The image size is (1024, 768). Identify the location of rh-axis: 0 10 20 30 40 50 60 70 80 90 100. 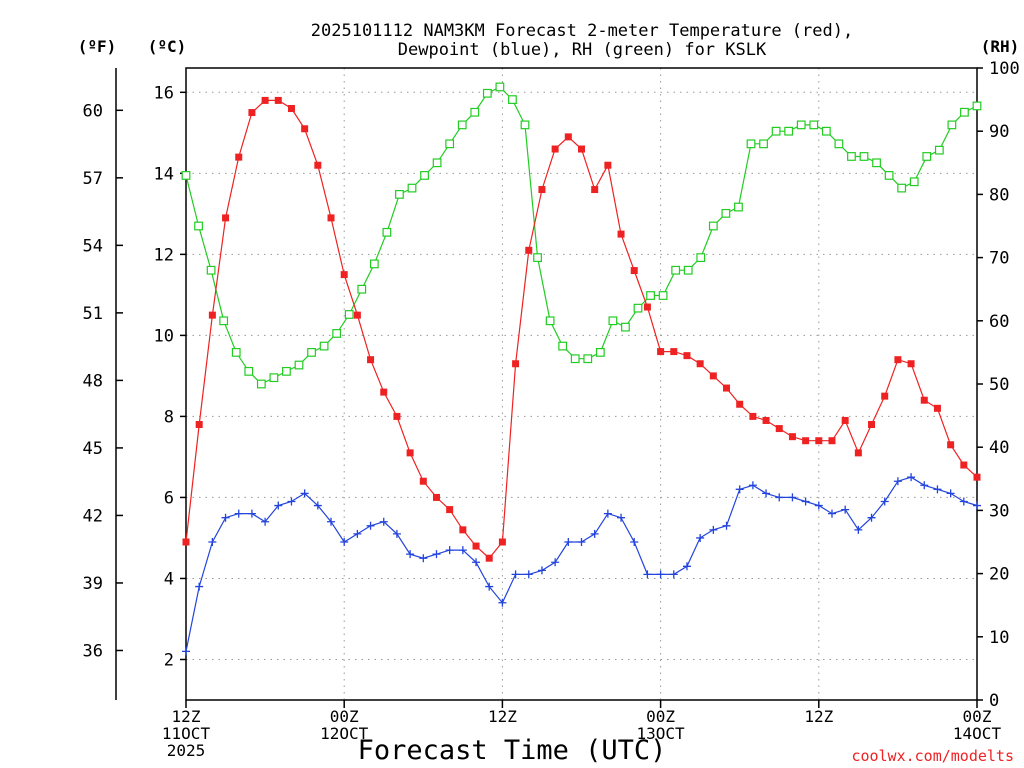
(998, 385).